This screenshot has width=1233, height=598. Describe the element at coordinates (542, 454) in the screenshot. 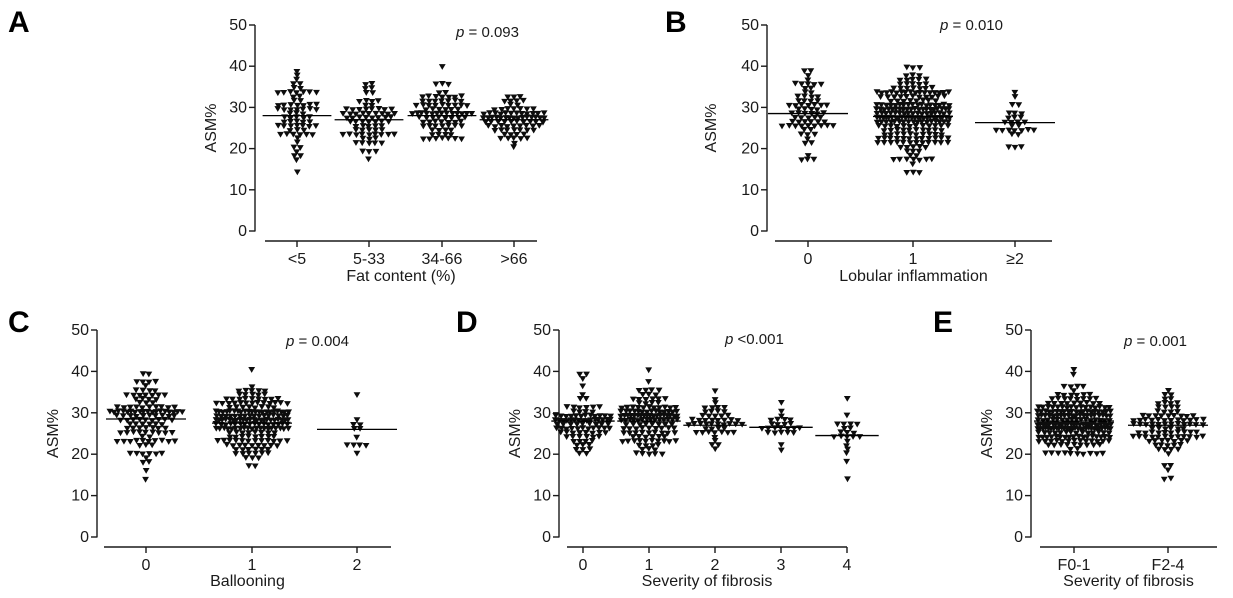

I see `y-tick-label: 20` at that location.